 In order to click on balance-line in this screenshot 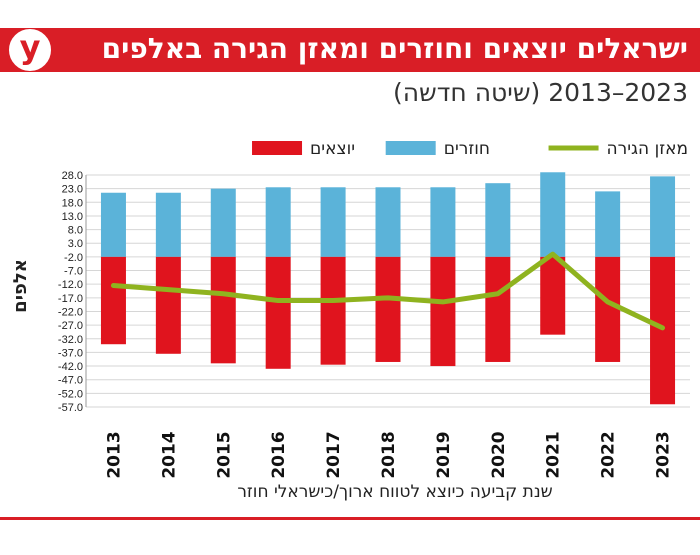, I will do `click(388, 291)`.